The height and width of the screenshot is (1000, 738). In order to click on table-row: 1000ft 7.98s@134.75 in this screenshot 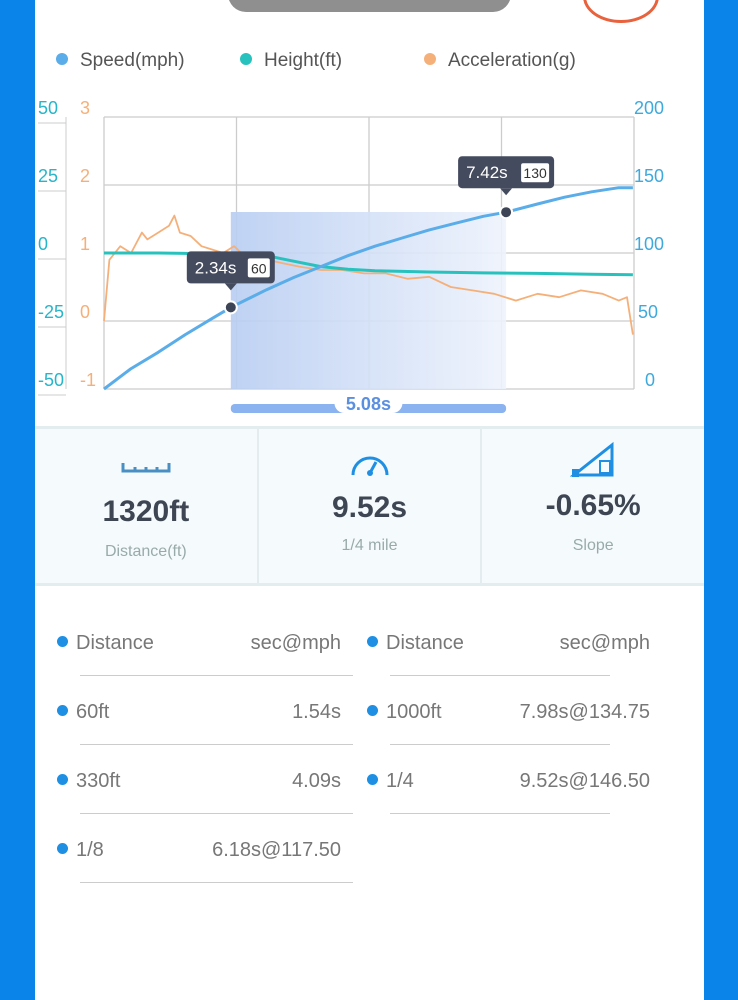, I will do `click(508, 712)`.